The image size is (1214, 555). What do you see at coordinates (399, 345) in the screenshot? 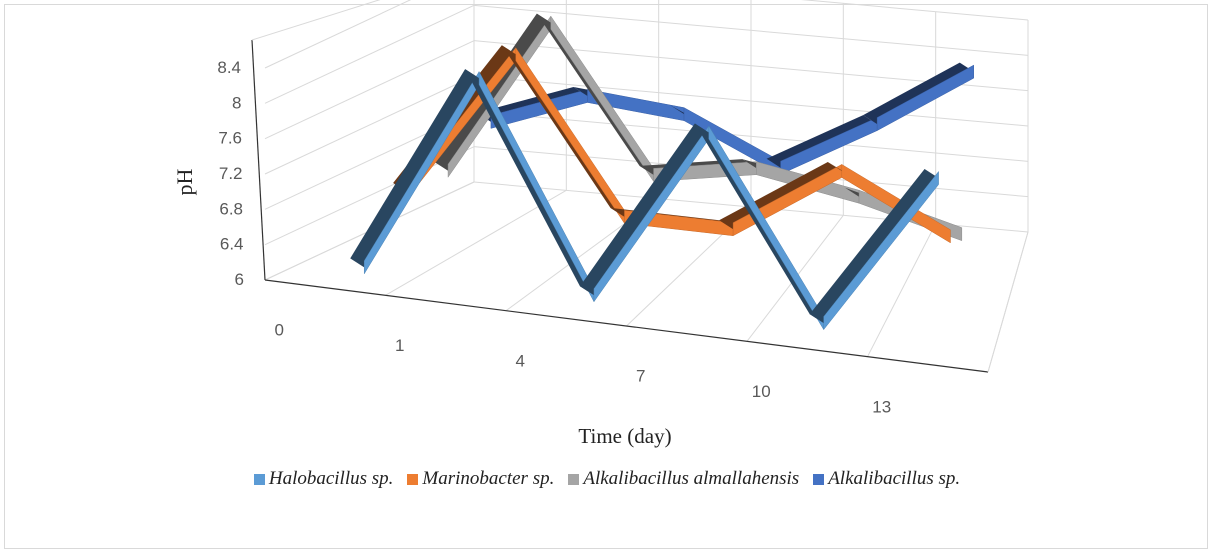
I see `x-tick-label: 1` at bounding box center [399, 345].